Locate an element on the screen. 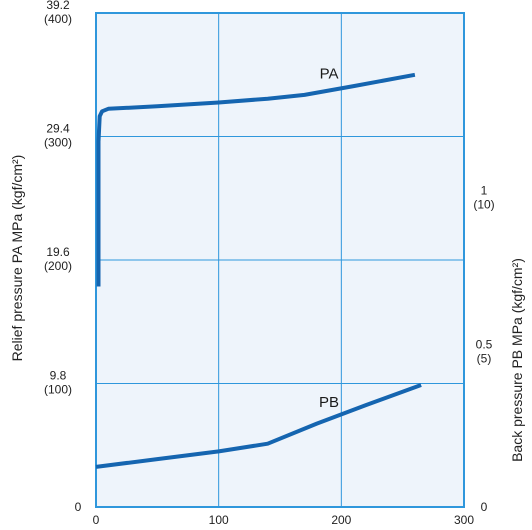  left-tick-label: 9.8 is located at coordinates (58, 376).